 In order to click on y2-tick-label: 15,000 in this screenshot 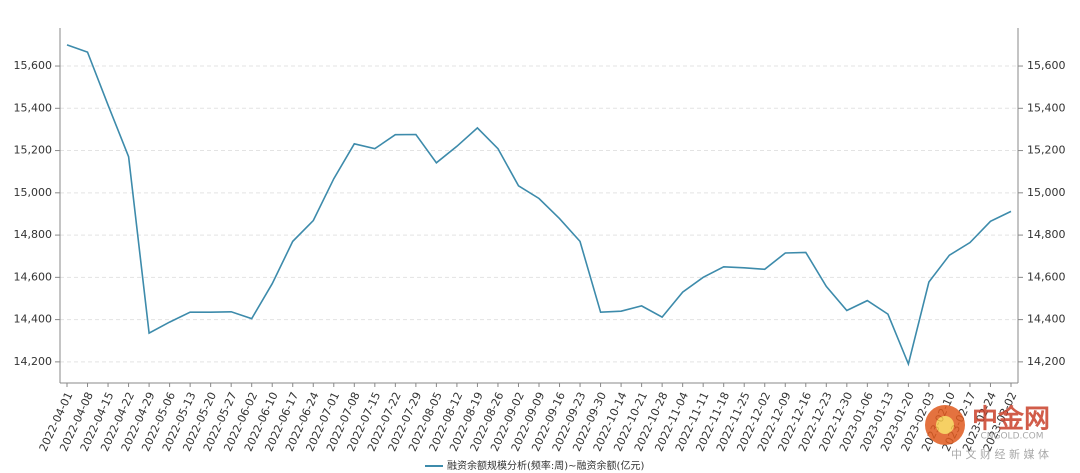, I will do `click(1046, 192)`.